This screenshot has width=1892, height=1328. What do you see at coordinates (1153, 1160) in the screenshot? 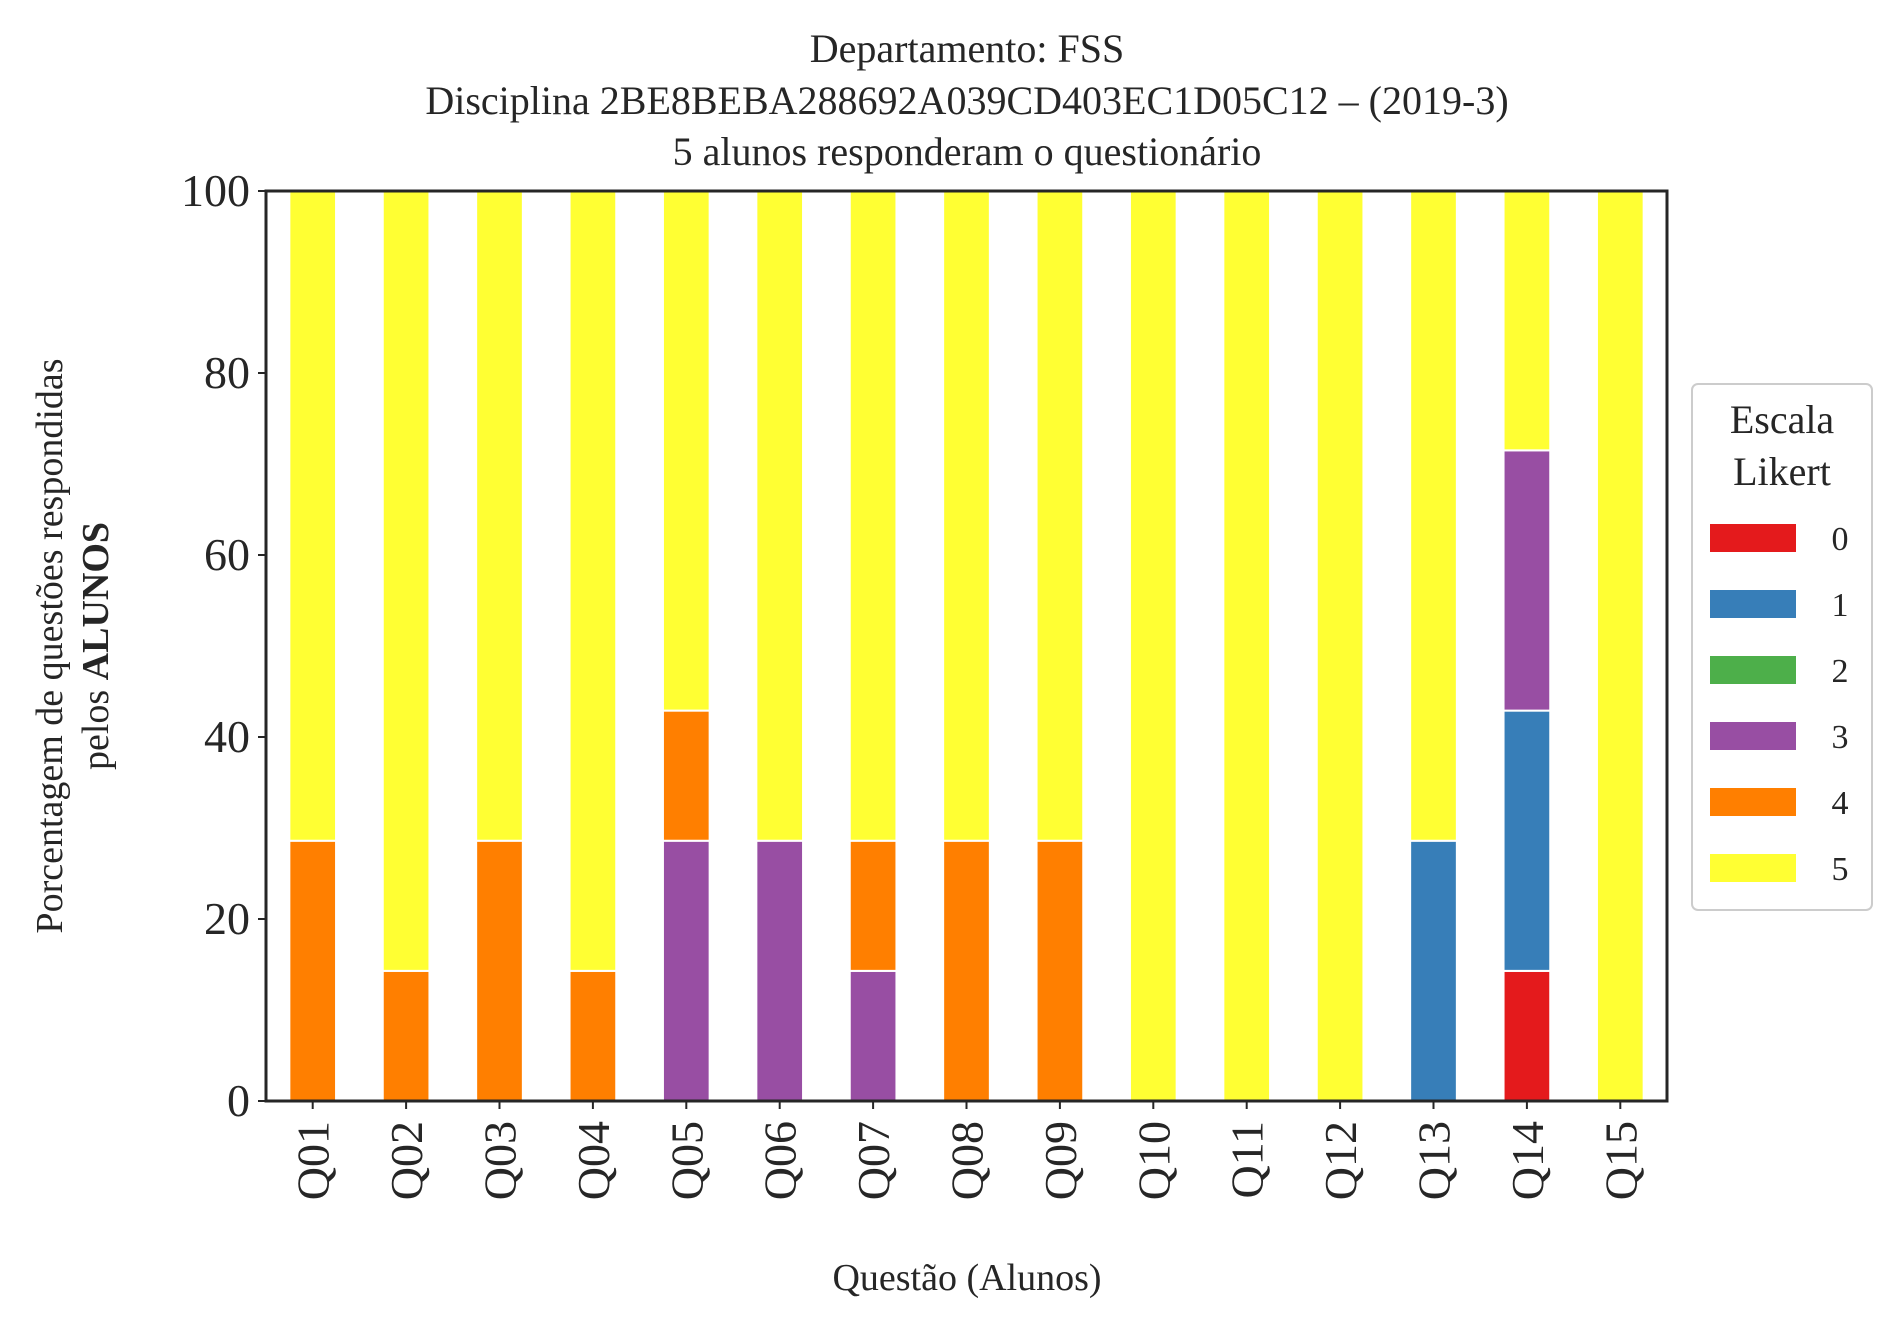
I see `x-tick-label-q10: Q10` at bounding box center [1153, 1160].